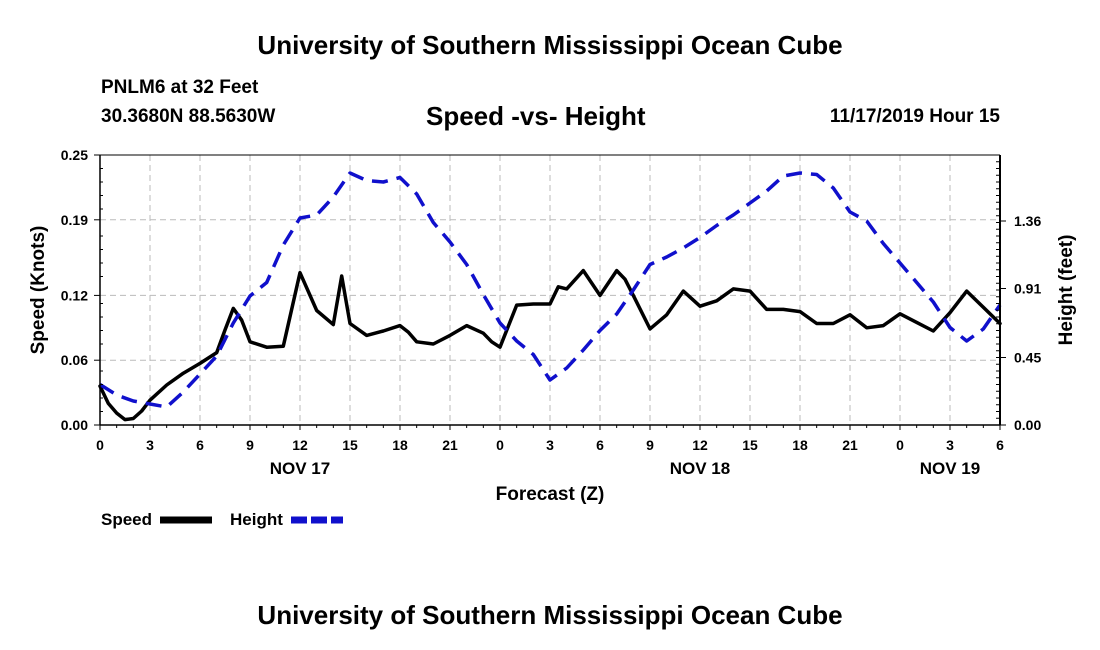 The image size is (1100, 650). I want to click on y-axis-title: Speed (Knots), so click(38, 290).